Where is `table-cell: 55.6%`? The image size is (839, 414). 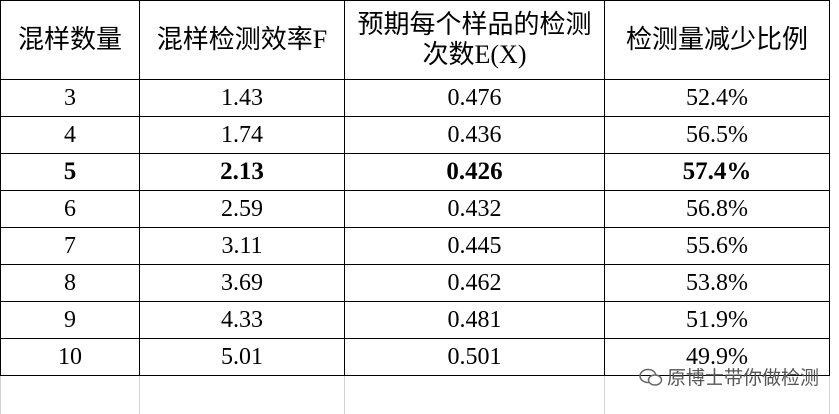
table-cell: 55.6% is located at coordinates (717, 246).